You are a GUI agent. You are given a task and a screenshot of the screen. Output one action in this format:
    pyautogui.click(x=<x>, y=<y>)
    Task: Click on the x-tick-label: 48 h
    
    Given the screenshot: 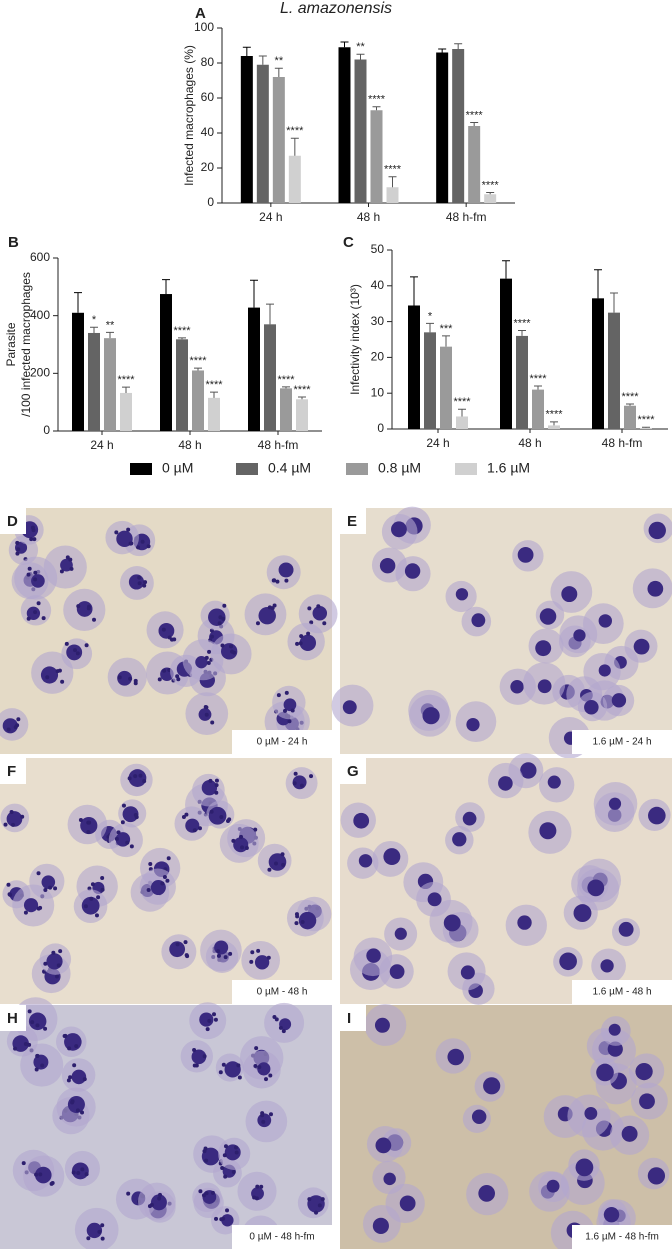 What is the action you would take?
    pyautogui.click(x=189, y=445)
    